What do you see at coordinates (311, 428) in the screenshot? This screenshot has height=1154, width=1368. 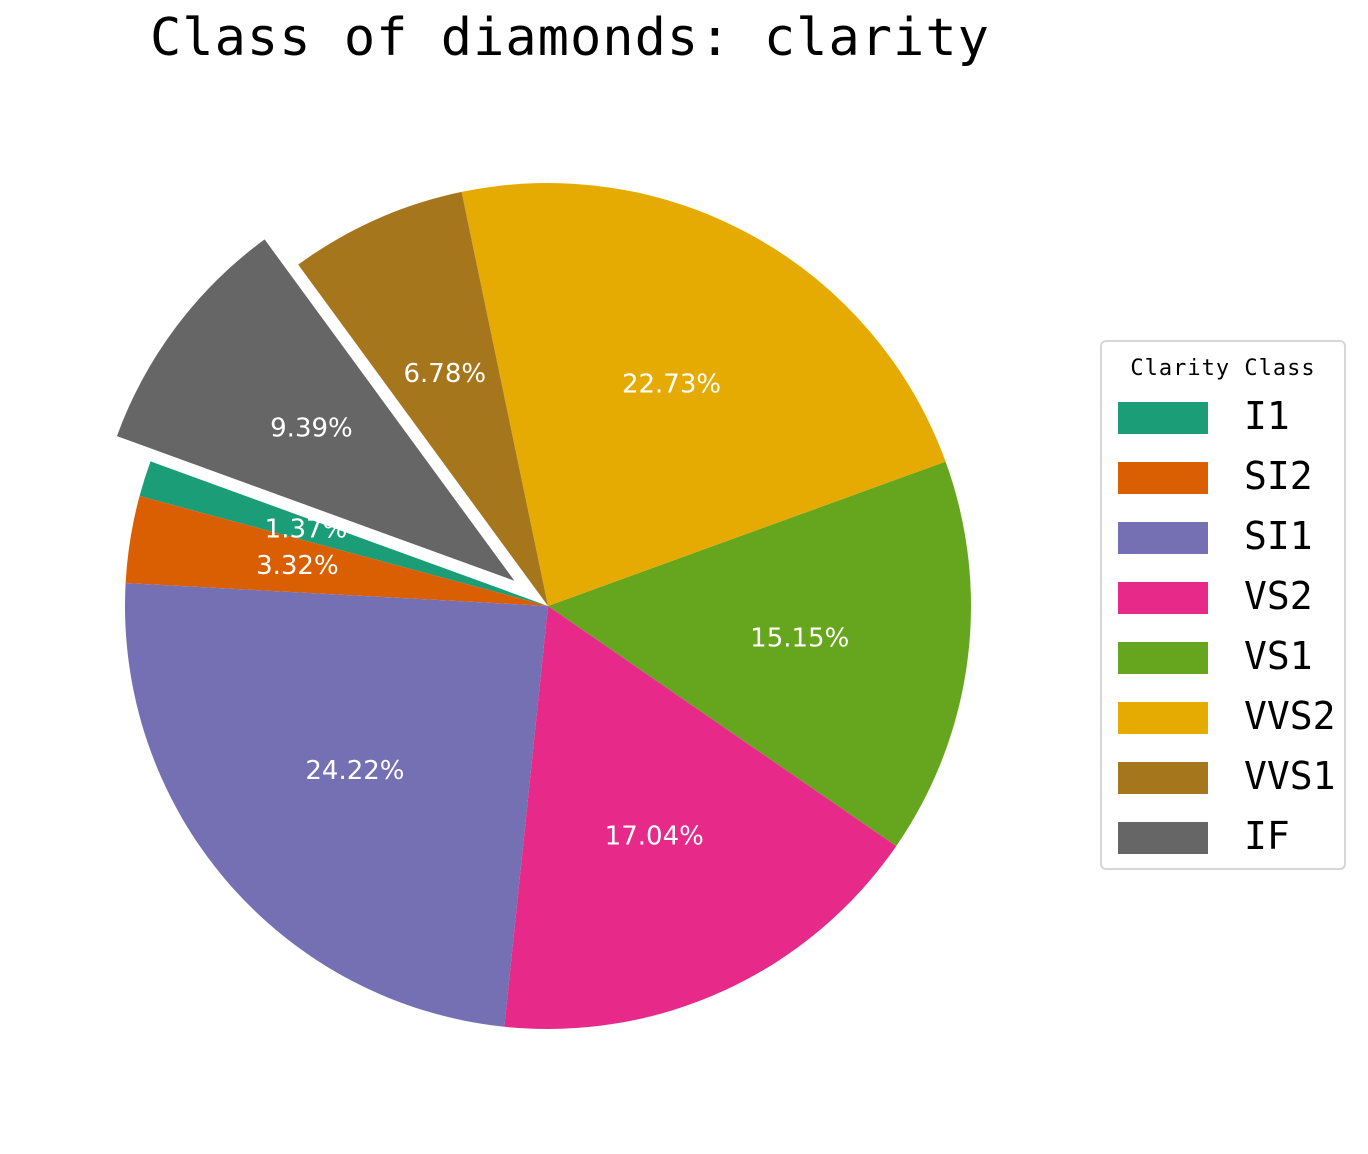 I see `pie-label-if: 9.39%` at bounding box center [311, 428].